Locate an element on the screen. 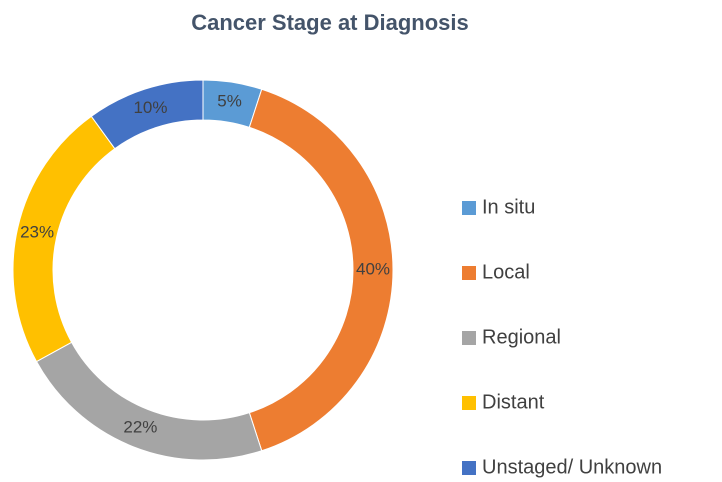  legend-label: In situ is located at coordinates (508, 207).